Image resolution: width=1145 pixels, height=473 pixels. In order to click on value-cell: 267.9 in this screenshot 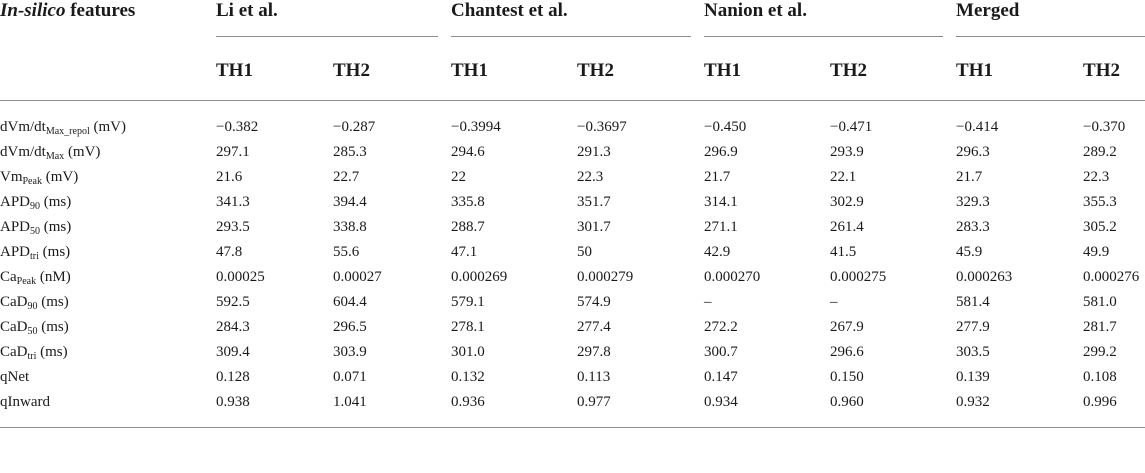, I will do `click(847, 327)`.